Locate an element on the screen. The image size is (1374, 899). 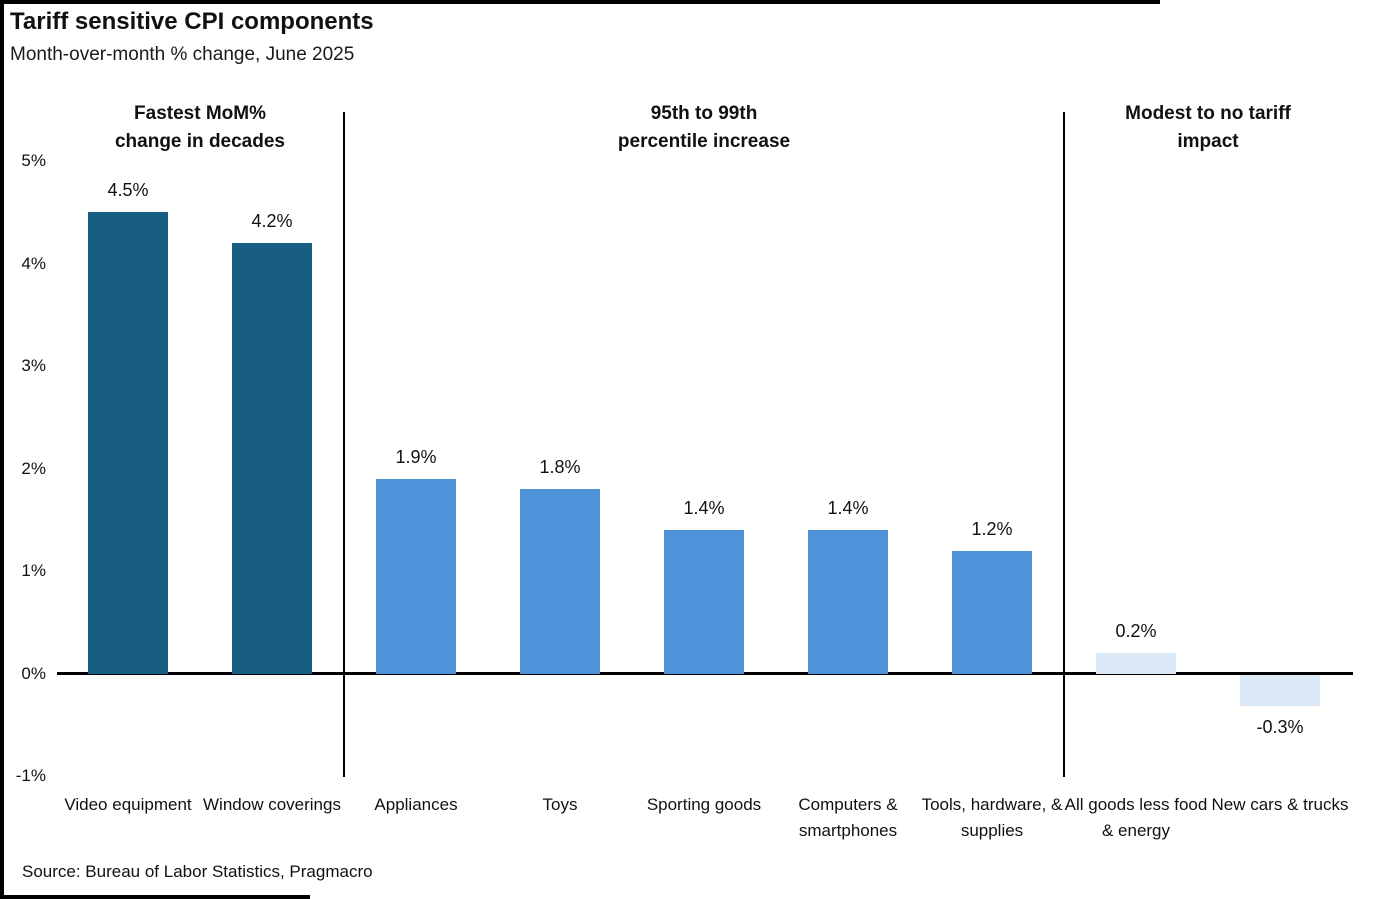
bar-video-equipment is located at coordinates (128, 443).